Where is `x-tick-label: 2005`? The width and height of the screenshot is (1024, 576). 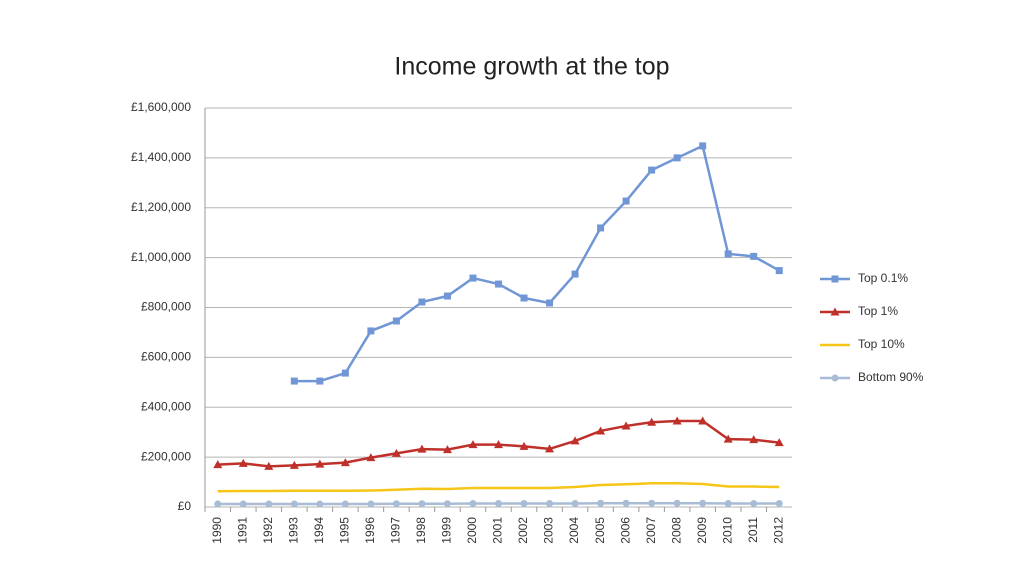
x-tick-label: 2005 is located at coordinates (600, 530).